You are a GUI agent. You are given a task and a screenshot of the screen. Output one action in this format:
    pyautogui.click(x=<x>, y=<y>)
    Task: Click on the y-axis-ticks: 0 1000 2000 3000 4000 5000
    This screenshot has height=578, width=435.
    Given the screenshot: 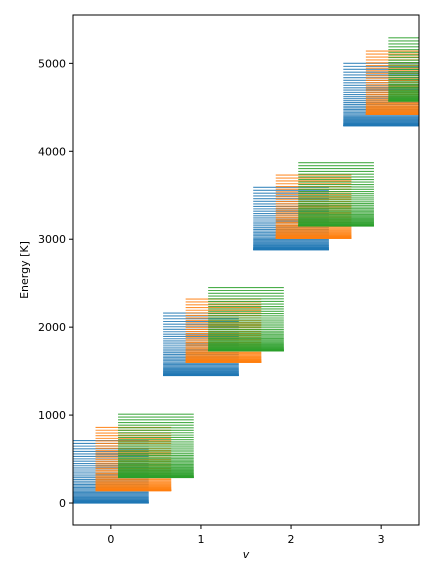 What is the action you would take?
    pyautogui.click(x=55, y=283)
    